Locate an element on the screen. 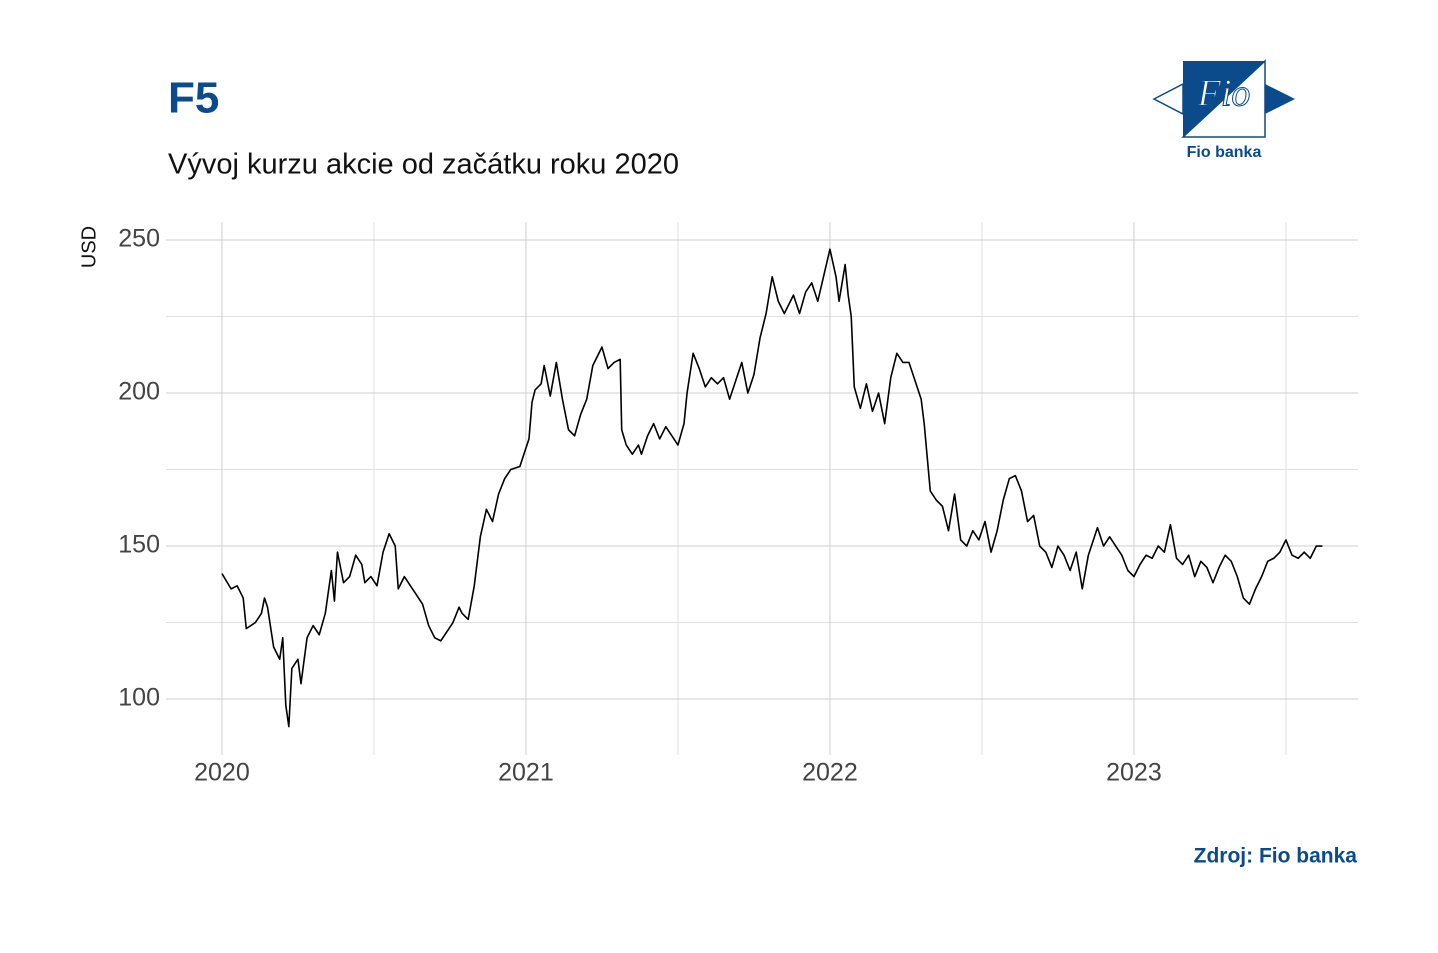  logo: Fio Fio banka is located at coordinates (1223, 110).